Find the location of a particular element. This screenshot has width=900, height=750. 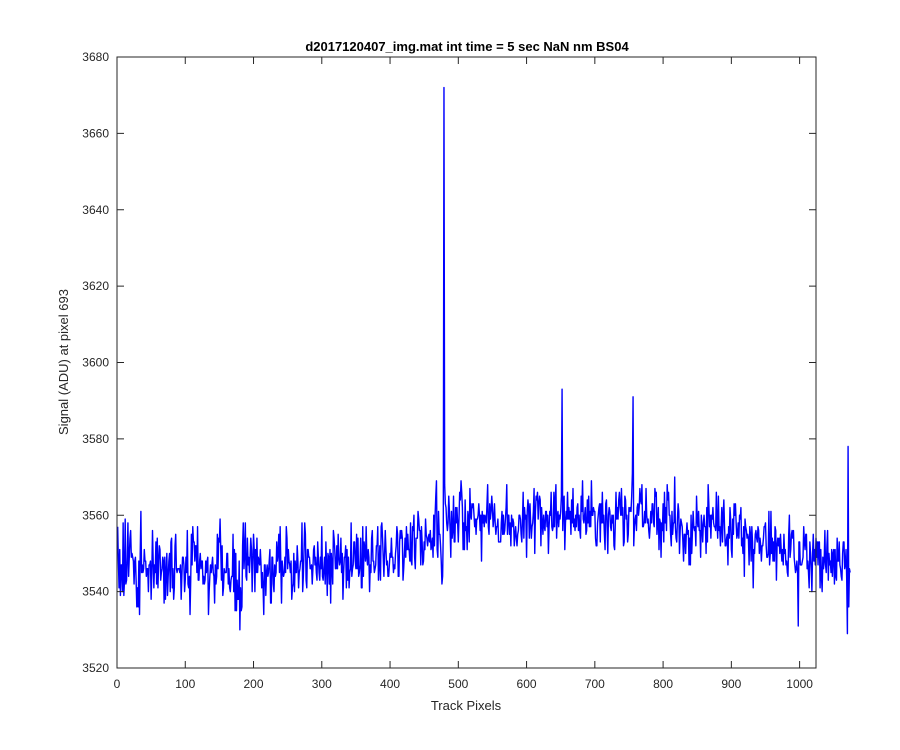

y-axis-label: Signal (ADU) at pixel 693 is located at coordinates (63, 362).